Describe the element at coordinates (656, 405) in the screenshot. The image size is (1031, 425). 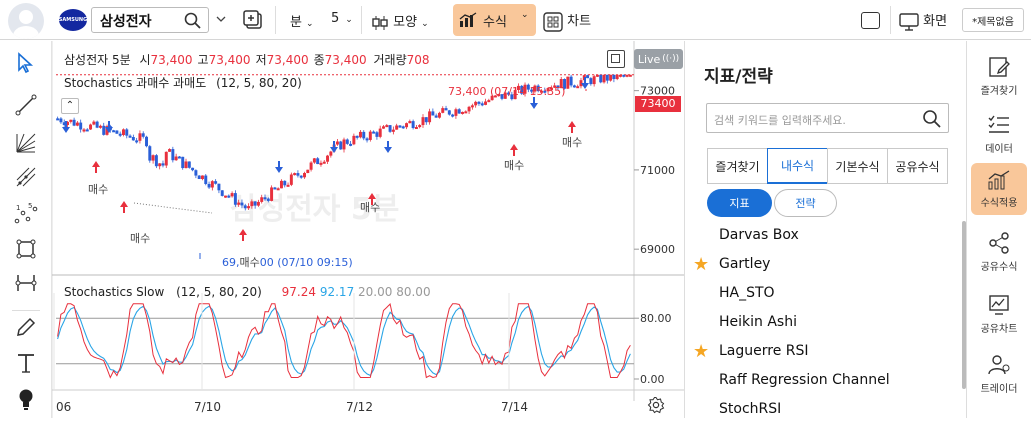
I see `settings-gear-icon` at that location.